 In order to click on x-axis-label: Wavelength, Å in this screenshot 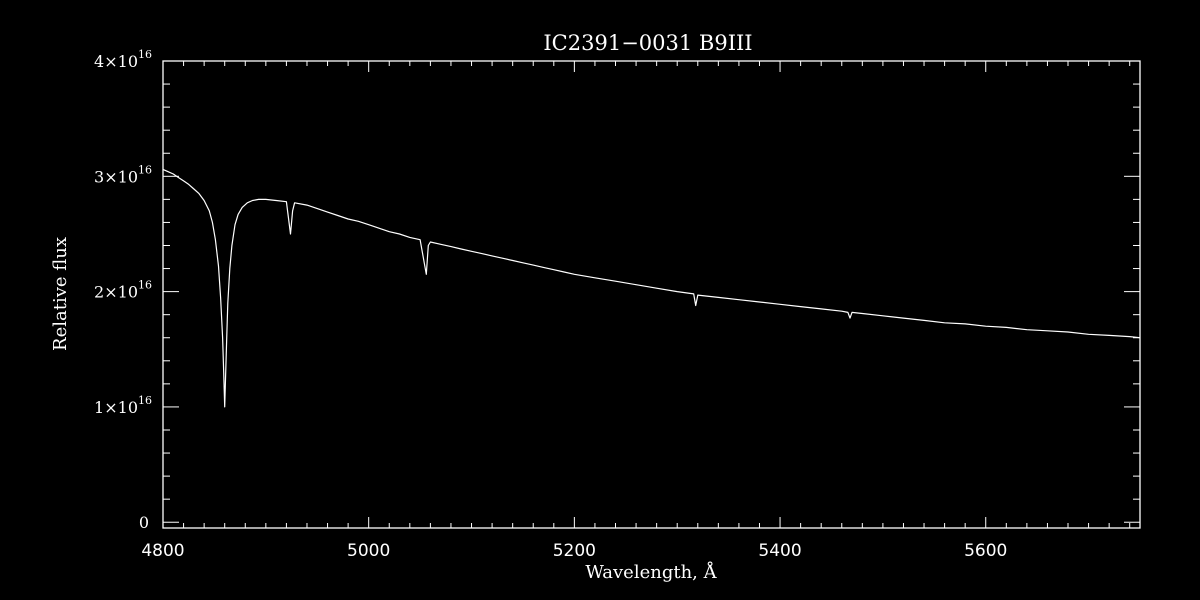, I will do `click(651, 572)`.